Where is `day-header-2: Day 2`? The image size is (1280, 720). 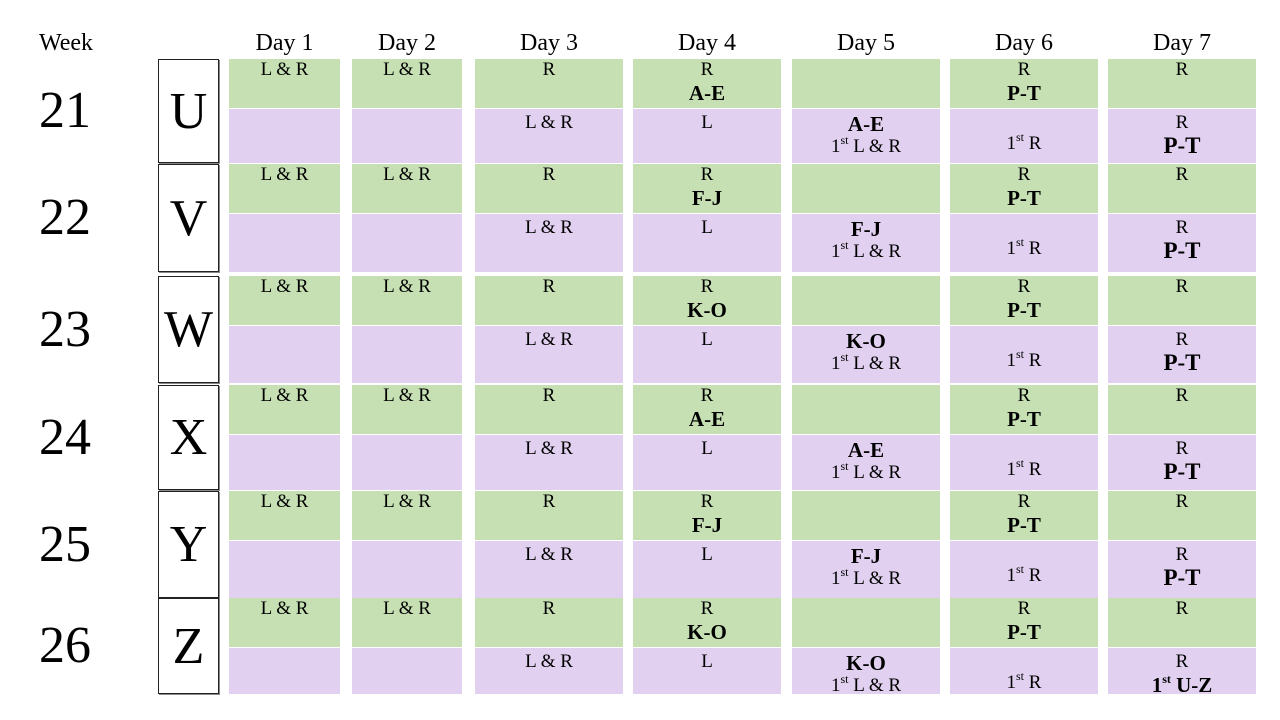 day-header-2: Day 2 is located at coordinates (407, 43).